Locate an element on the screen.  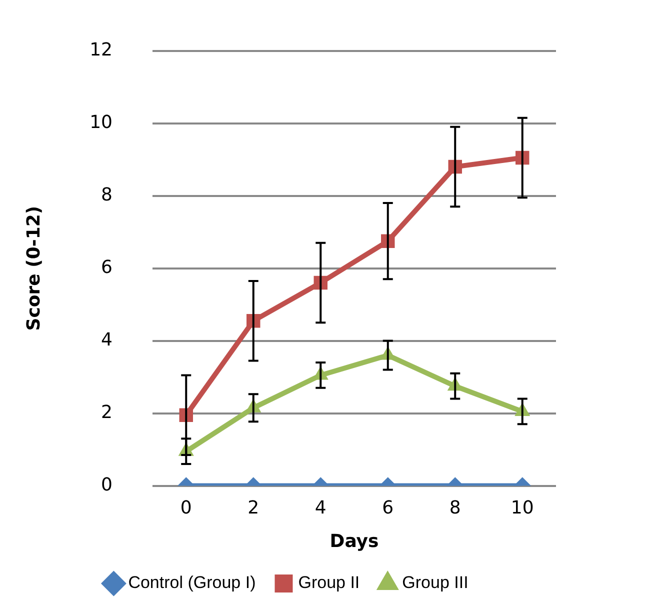
x-tick-label: 6 is located at coordinates (388, 507).